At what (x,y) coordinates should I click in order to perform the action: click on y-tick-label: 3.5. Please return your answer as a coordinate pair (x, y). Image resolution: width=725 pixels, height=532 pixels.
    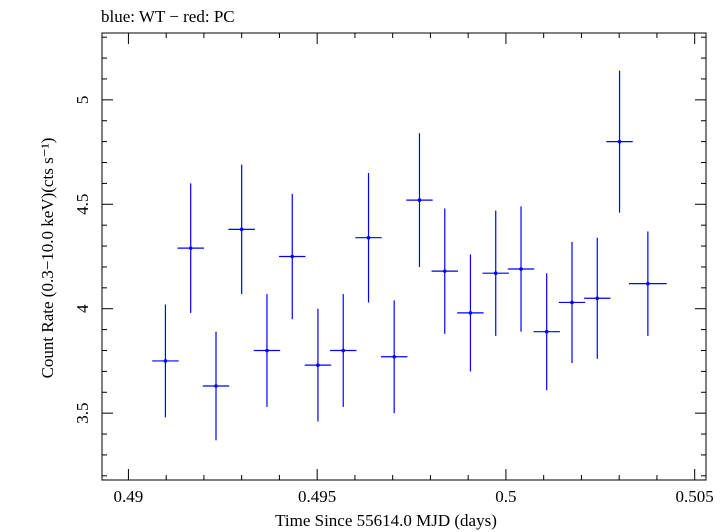
    Looking at the image, I should click on (82, 413).